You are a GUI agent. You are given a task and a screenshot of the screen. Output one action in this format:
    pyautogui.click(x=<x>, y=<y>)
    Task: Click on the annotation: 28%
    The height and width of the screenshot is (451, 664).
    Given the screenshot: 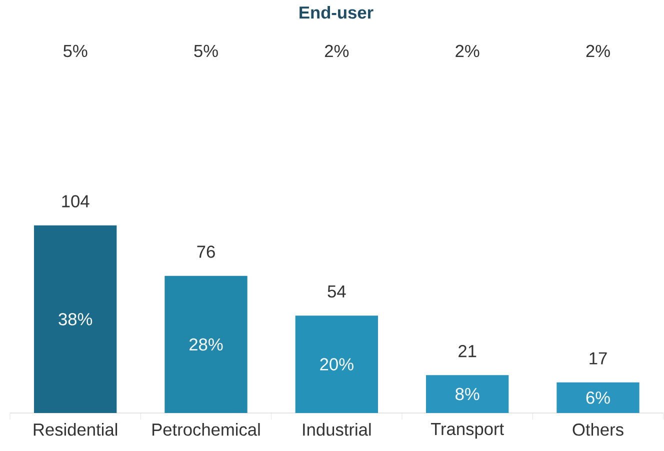 What is the action you would take?
    pyautogui.click(x=206, y=344)
    